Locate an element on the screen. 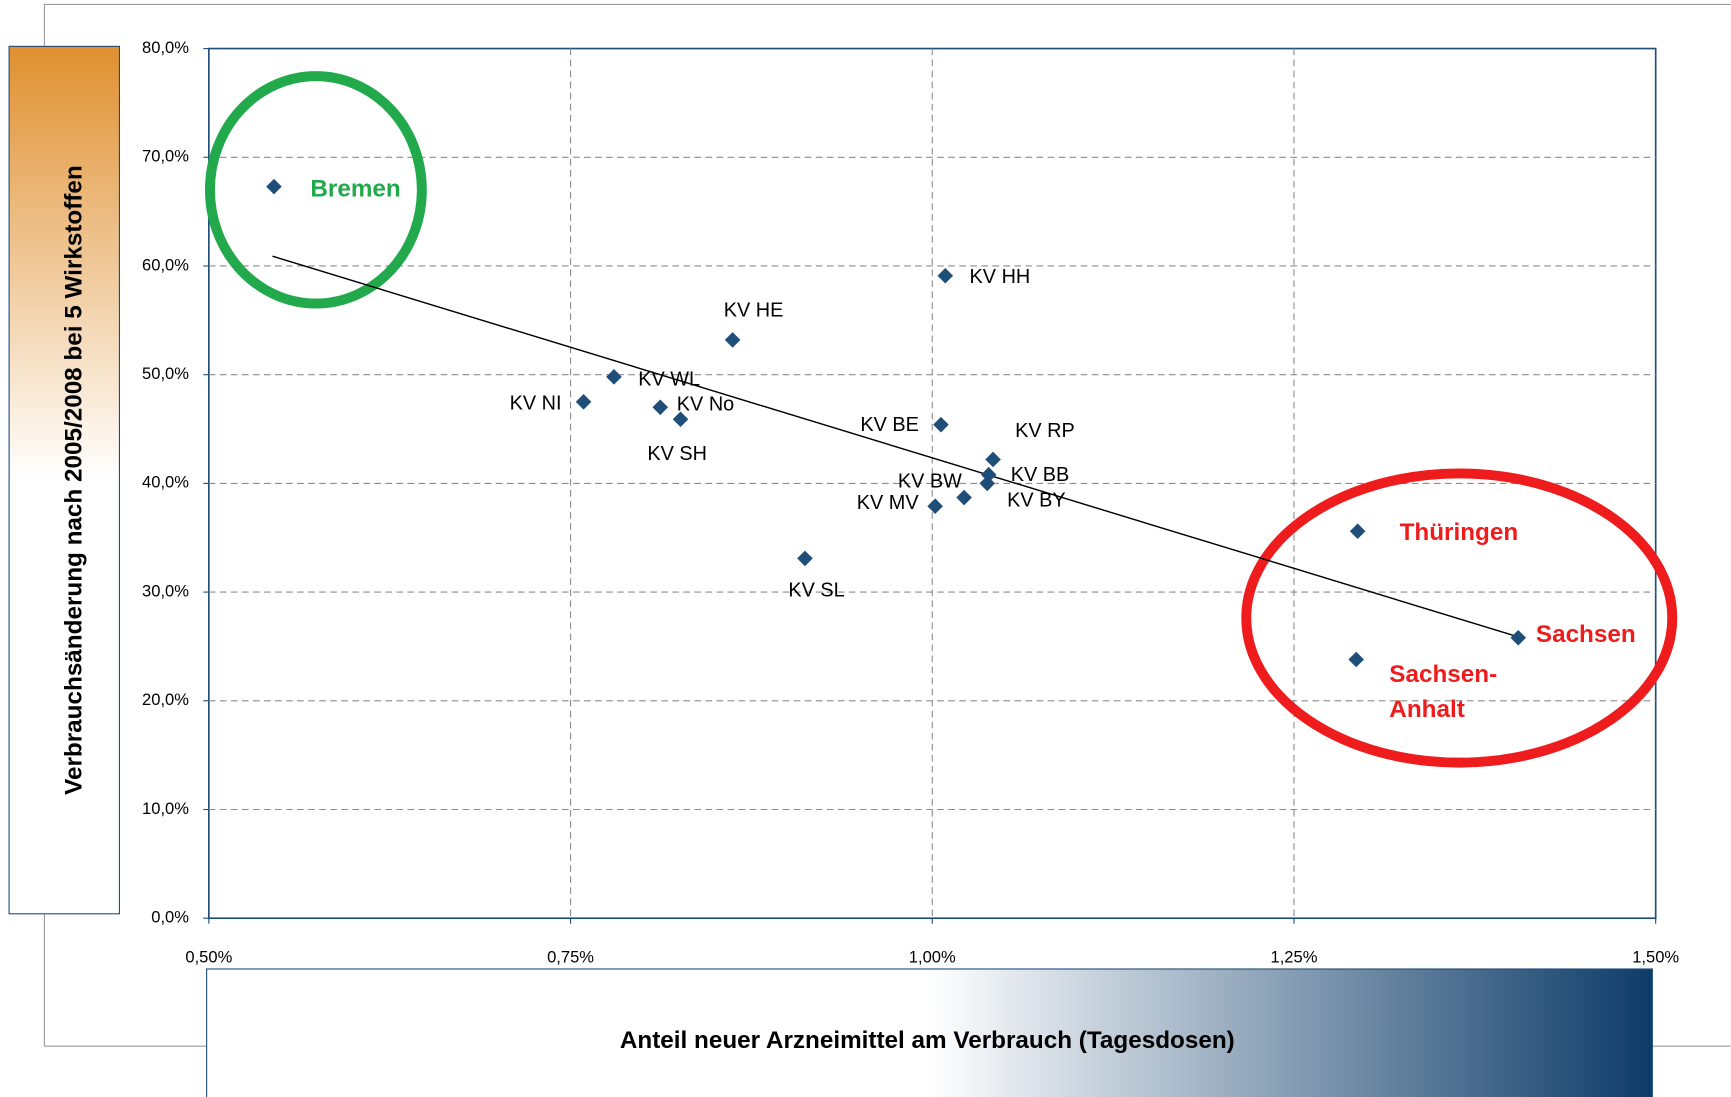  y-tick-label: 60,0% is located at coordinates (165, 264).